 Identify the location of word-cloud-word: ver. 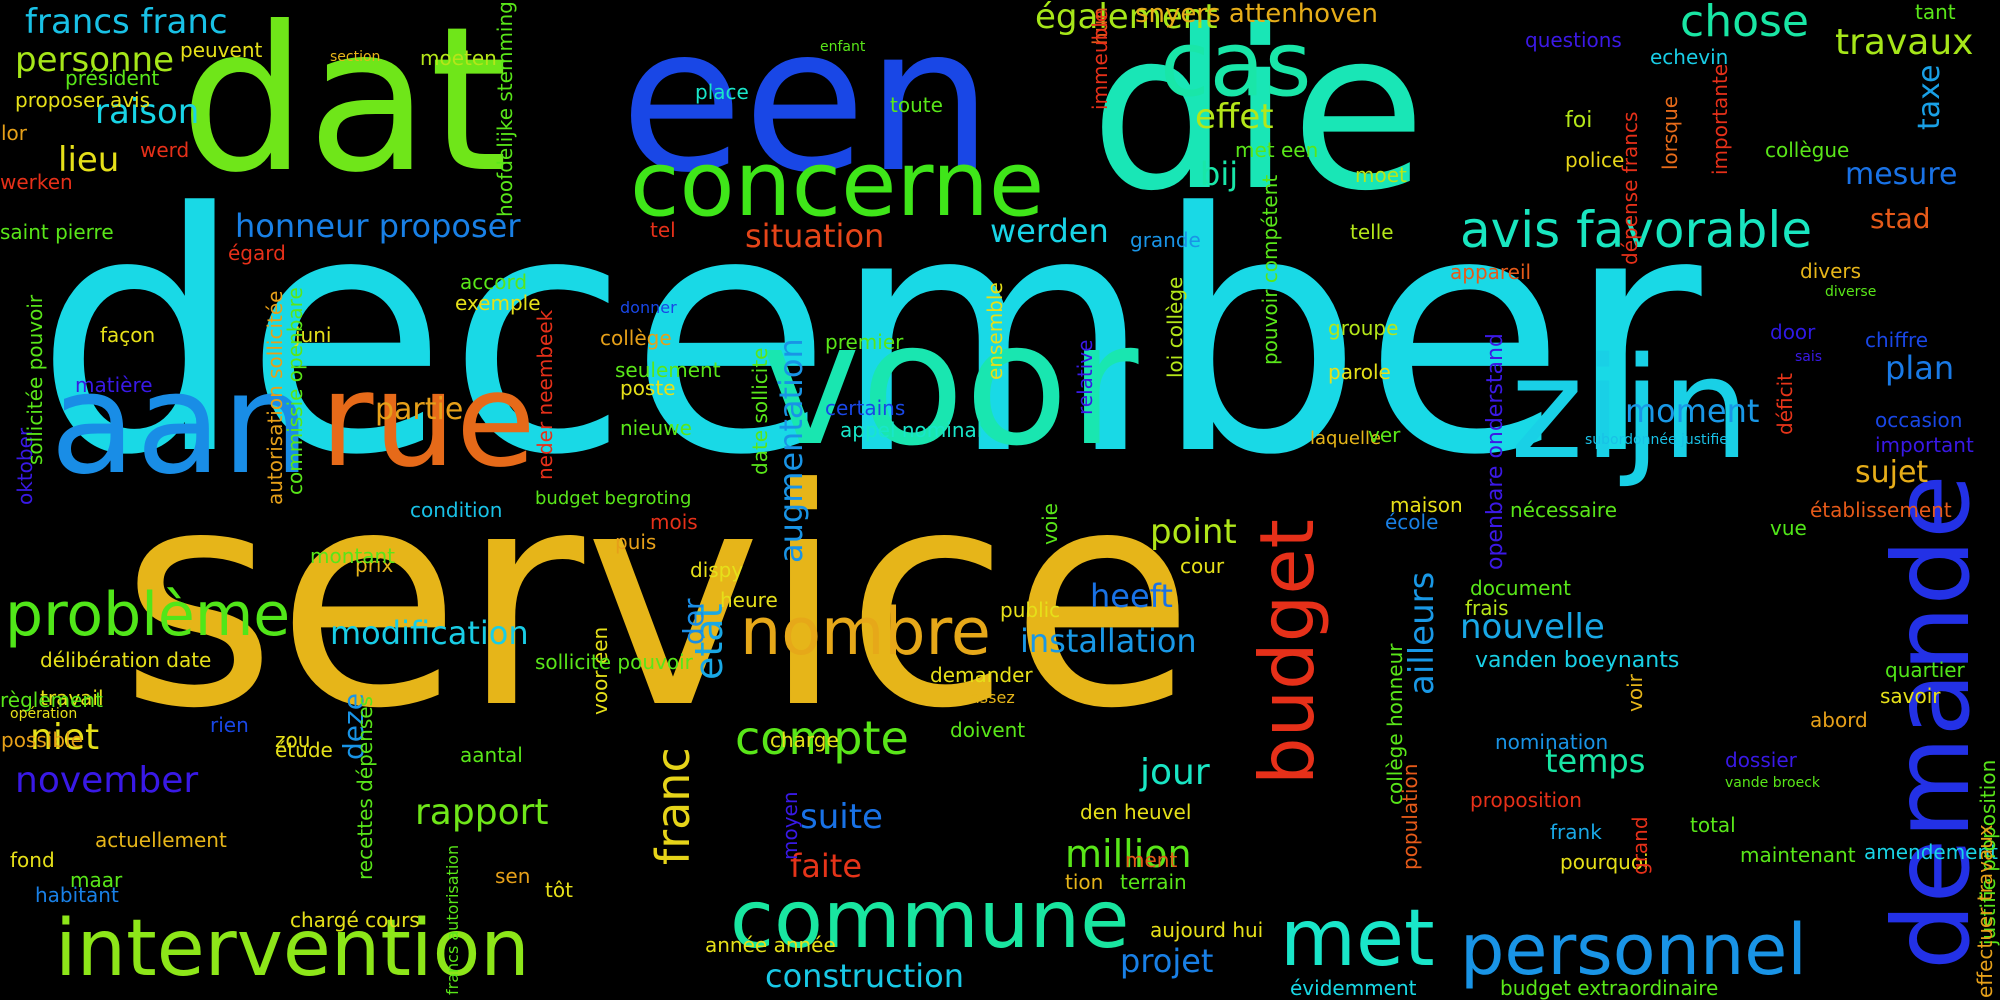
(1384, 435).